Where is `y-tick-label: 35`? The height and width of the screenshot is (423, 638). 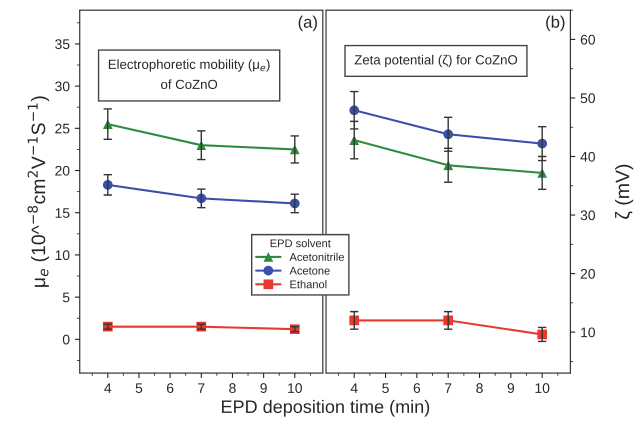
y-tick-label: 35 is located at coordinates (62, 44).